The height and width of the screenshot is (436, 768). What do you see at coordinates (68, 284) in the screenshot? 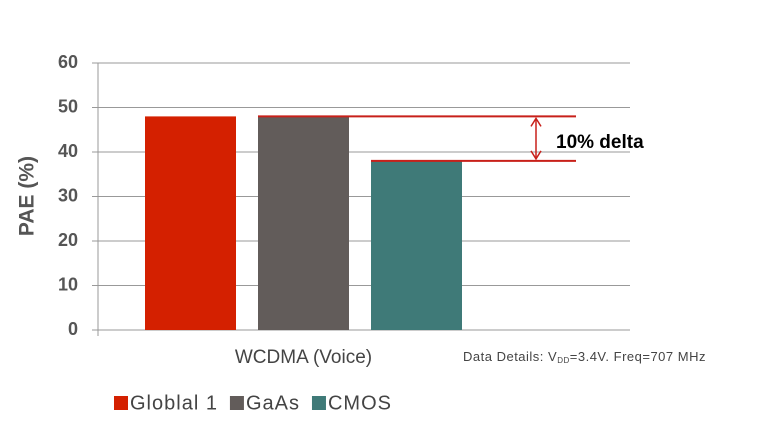
I see `y-tick-label: 10` at bounding box center [68, 284].